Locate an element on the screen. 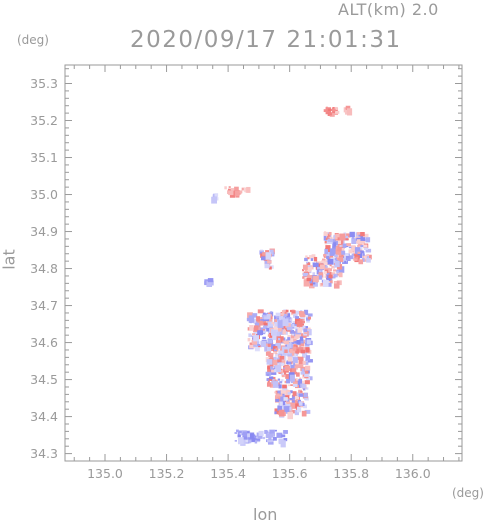 This screenshot has height=524, width=491. x-tick-label: 135.0 is located at coordinates (105, 473).